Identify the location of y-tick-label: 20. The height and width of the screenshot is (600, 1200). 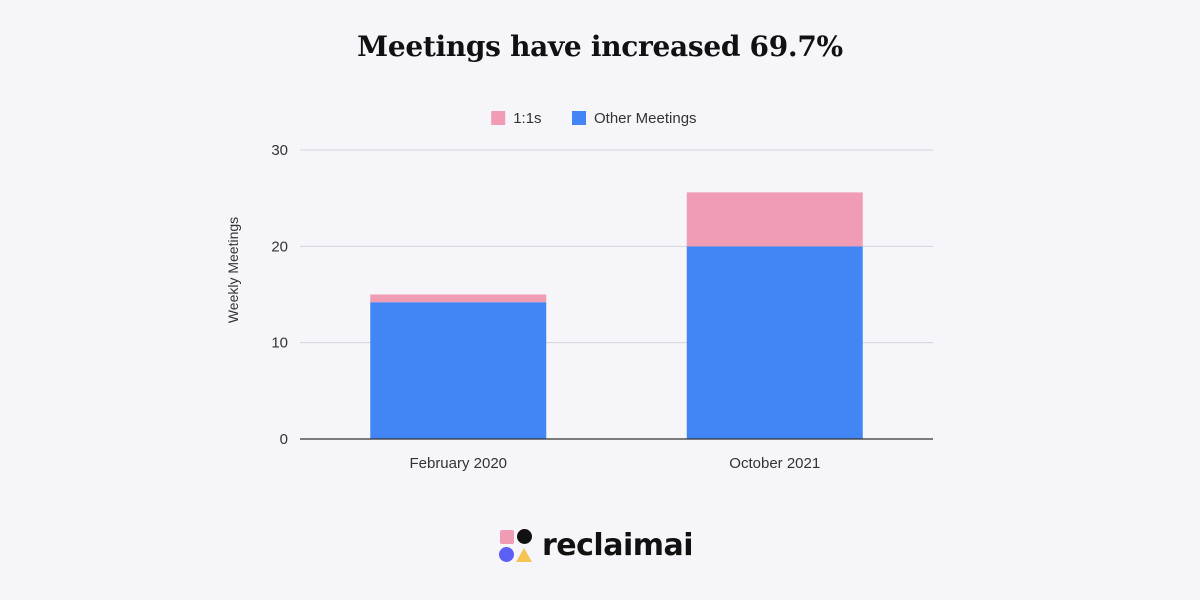
(279, 246).